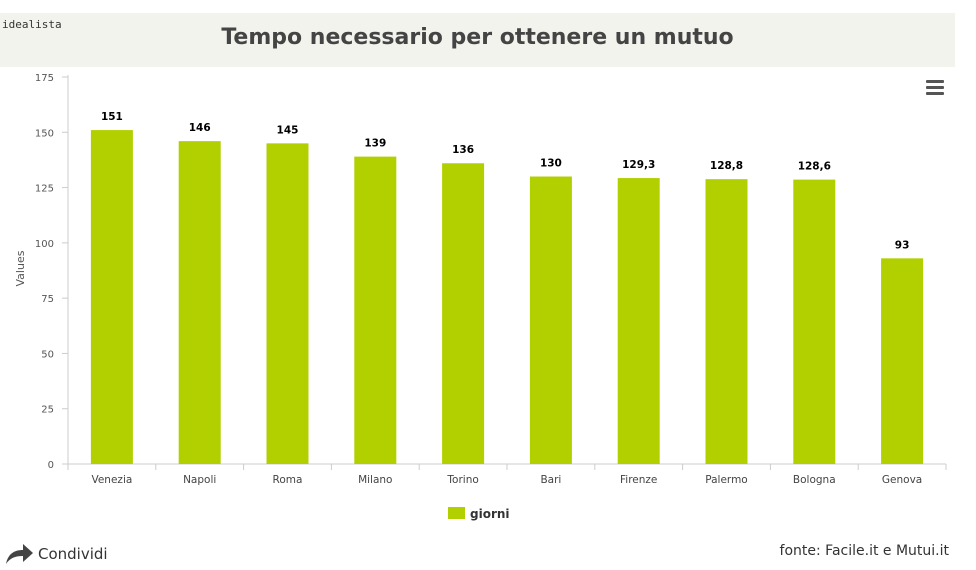 This screenshot has height=570, width=976. What do you see at coordinates (490, 514) in the screenshot?
I see `legend-label: giorni` at bounding box center [490, 514].